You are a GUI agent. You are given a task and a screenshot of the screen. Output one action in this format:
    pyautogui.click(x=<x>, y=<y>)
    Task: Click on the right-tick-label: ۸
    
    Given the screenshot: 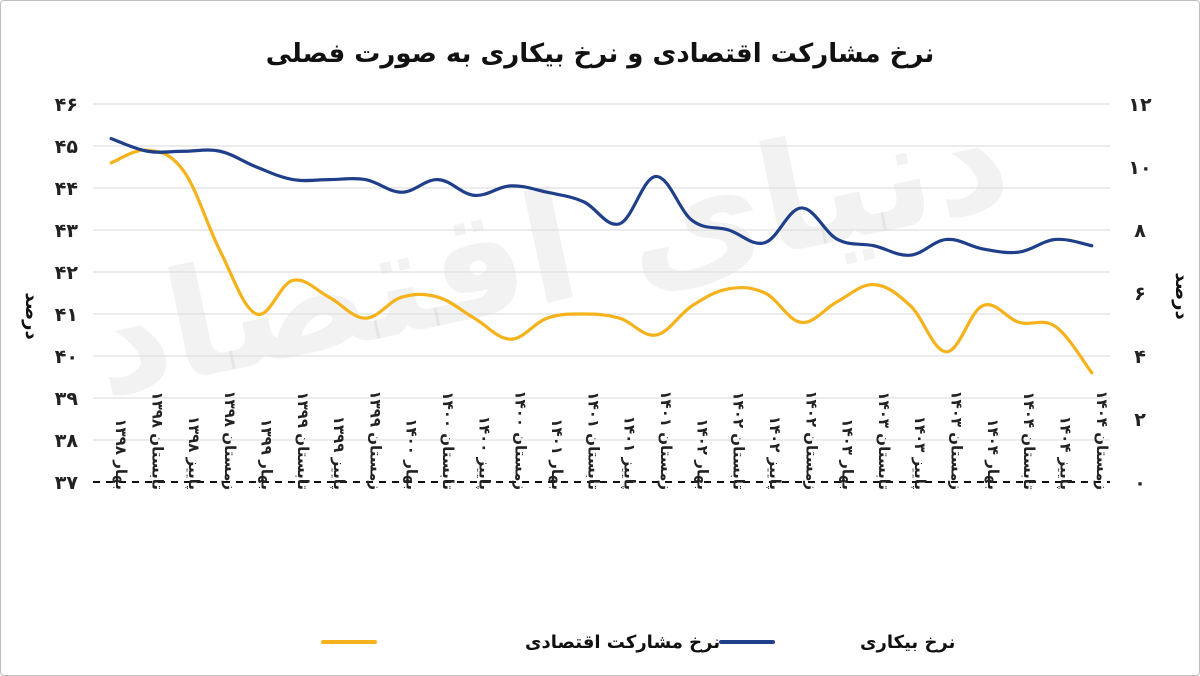 What is the action you would take?
    pyautogui.click(x=1140, y=231)
    